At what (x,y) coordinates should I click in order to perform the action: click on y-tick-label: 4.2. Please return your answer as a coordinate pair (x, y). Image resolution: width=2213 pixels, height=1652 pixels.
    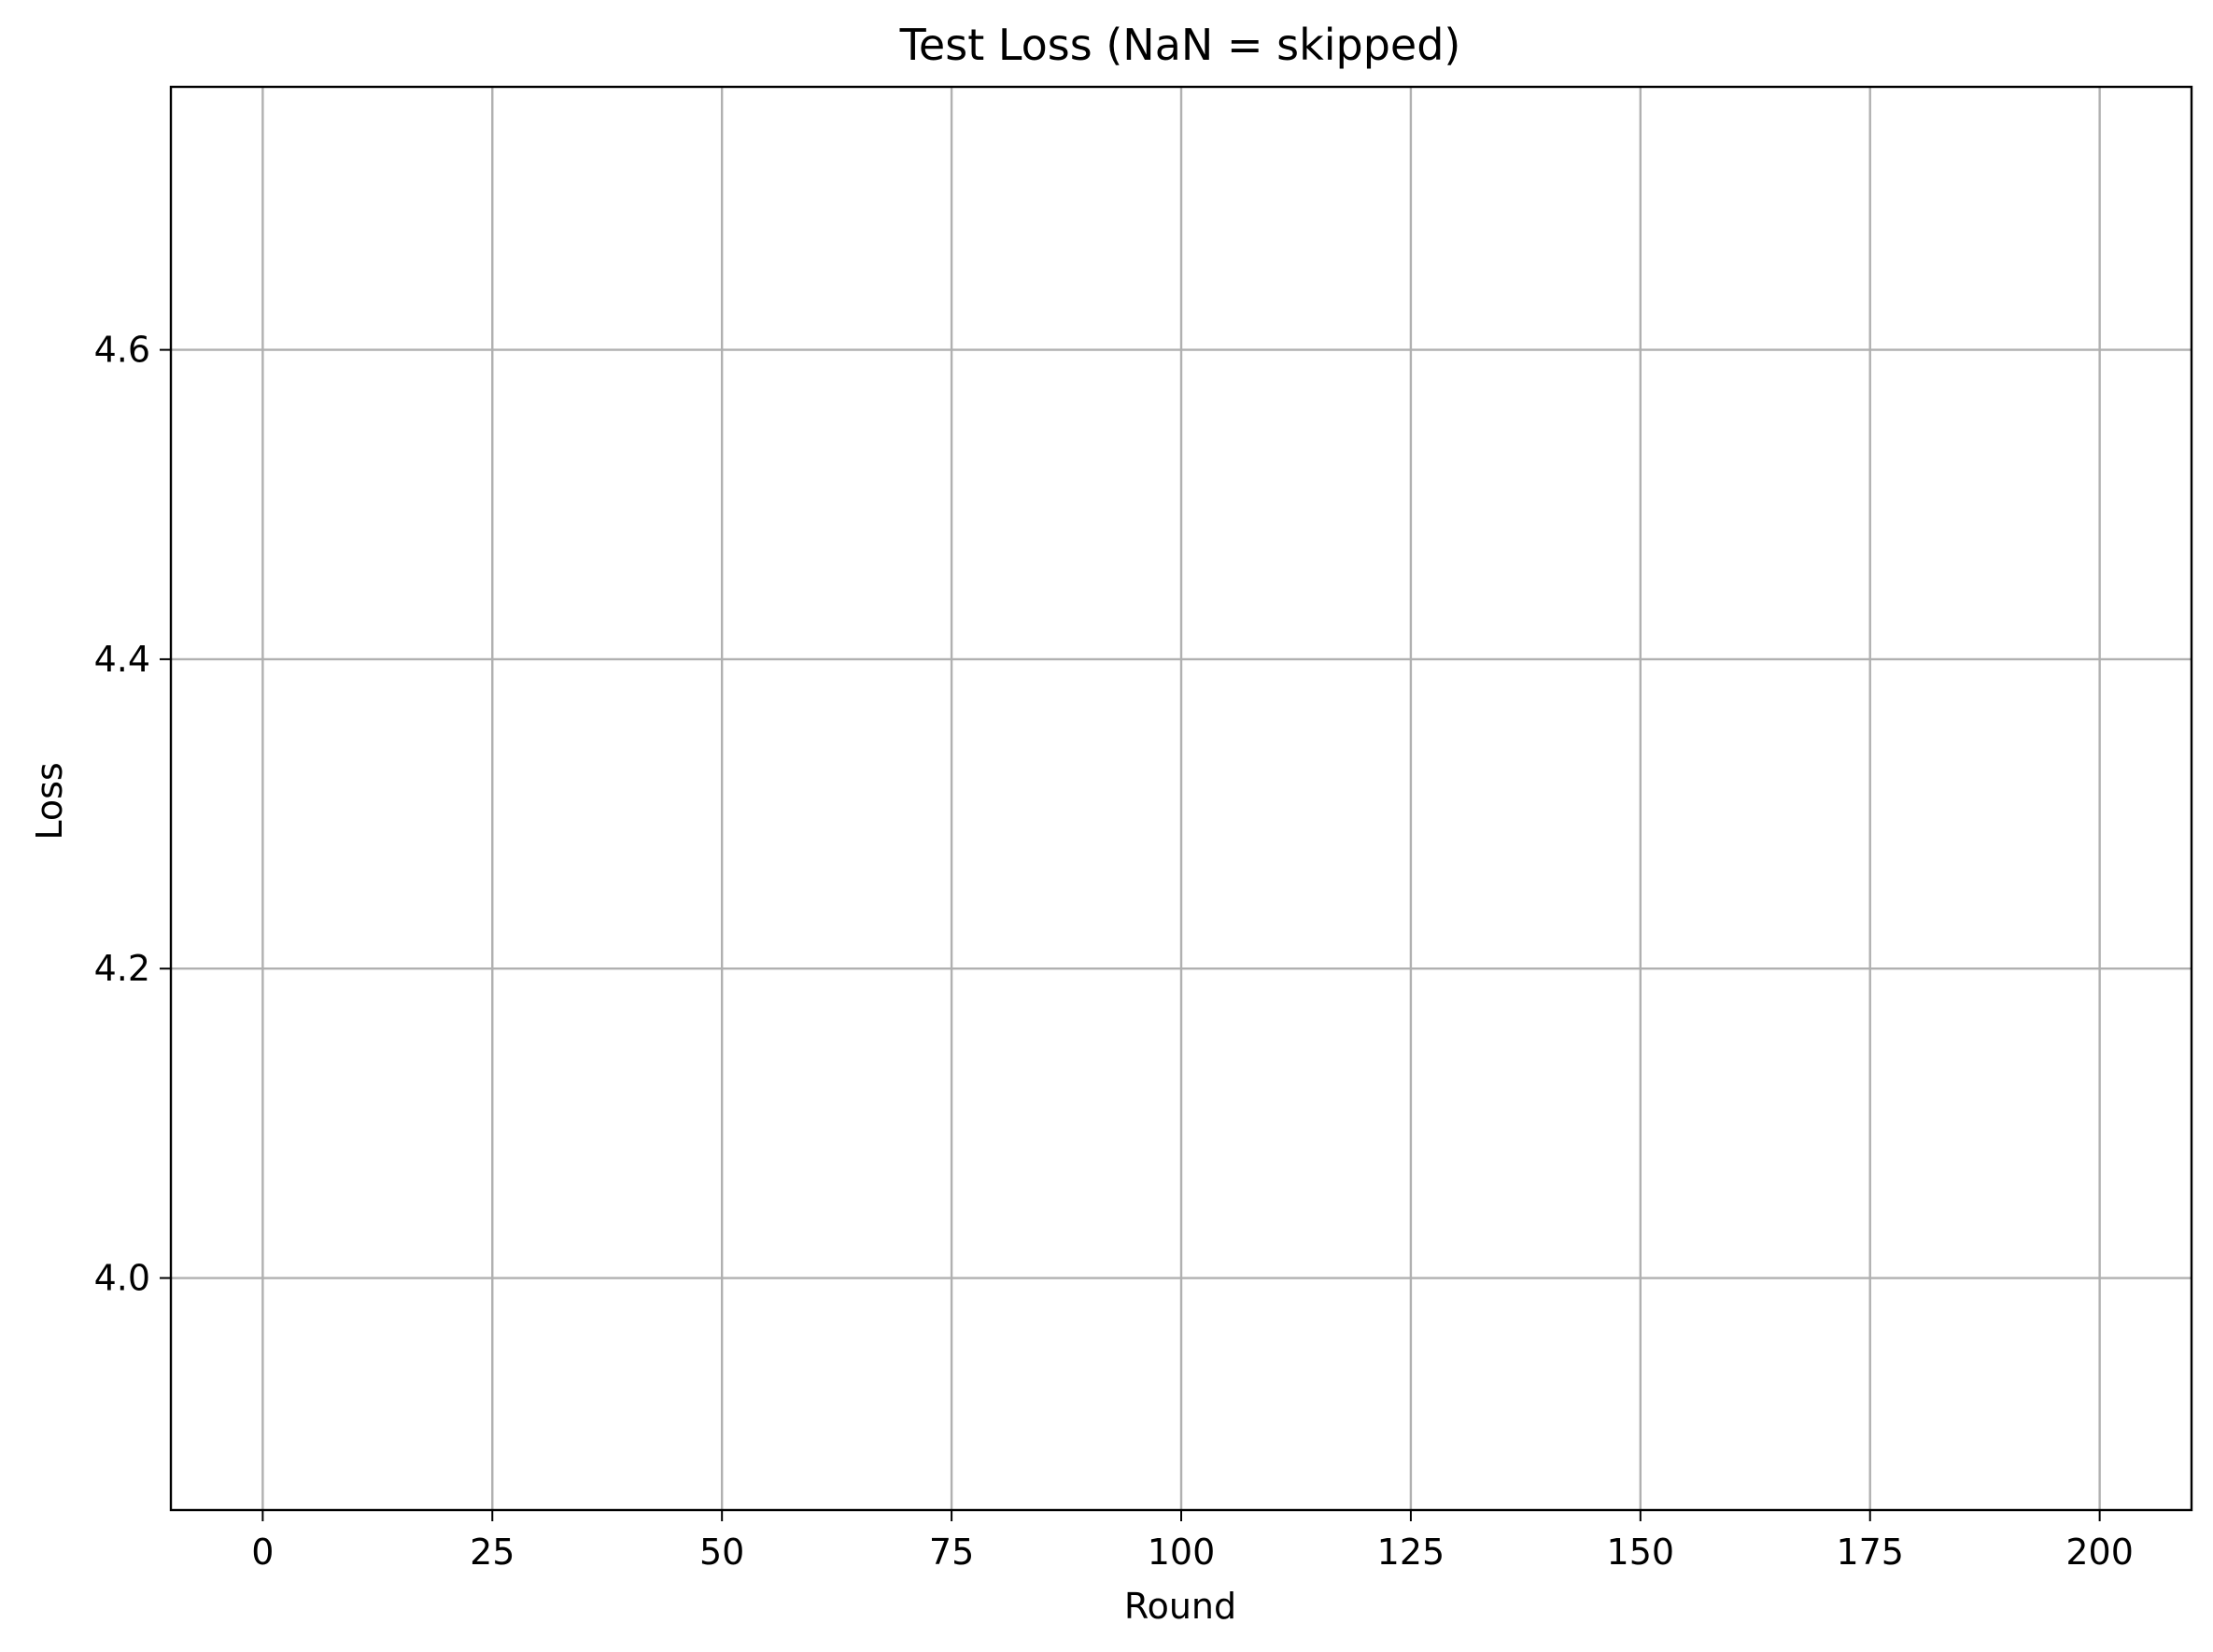
    Looking at the image, I should click on (122, 968).